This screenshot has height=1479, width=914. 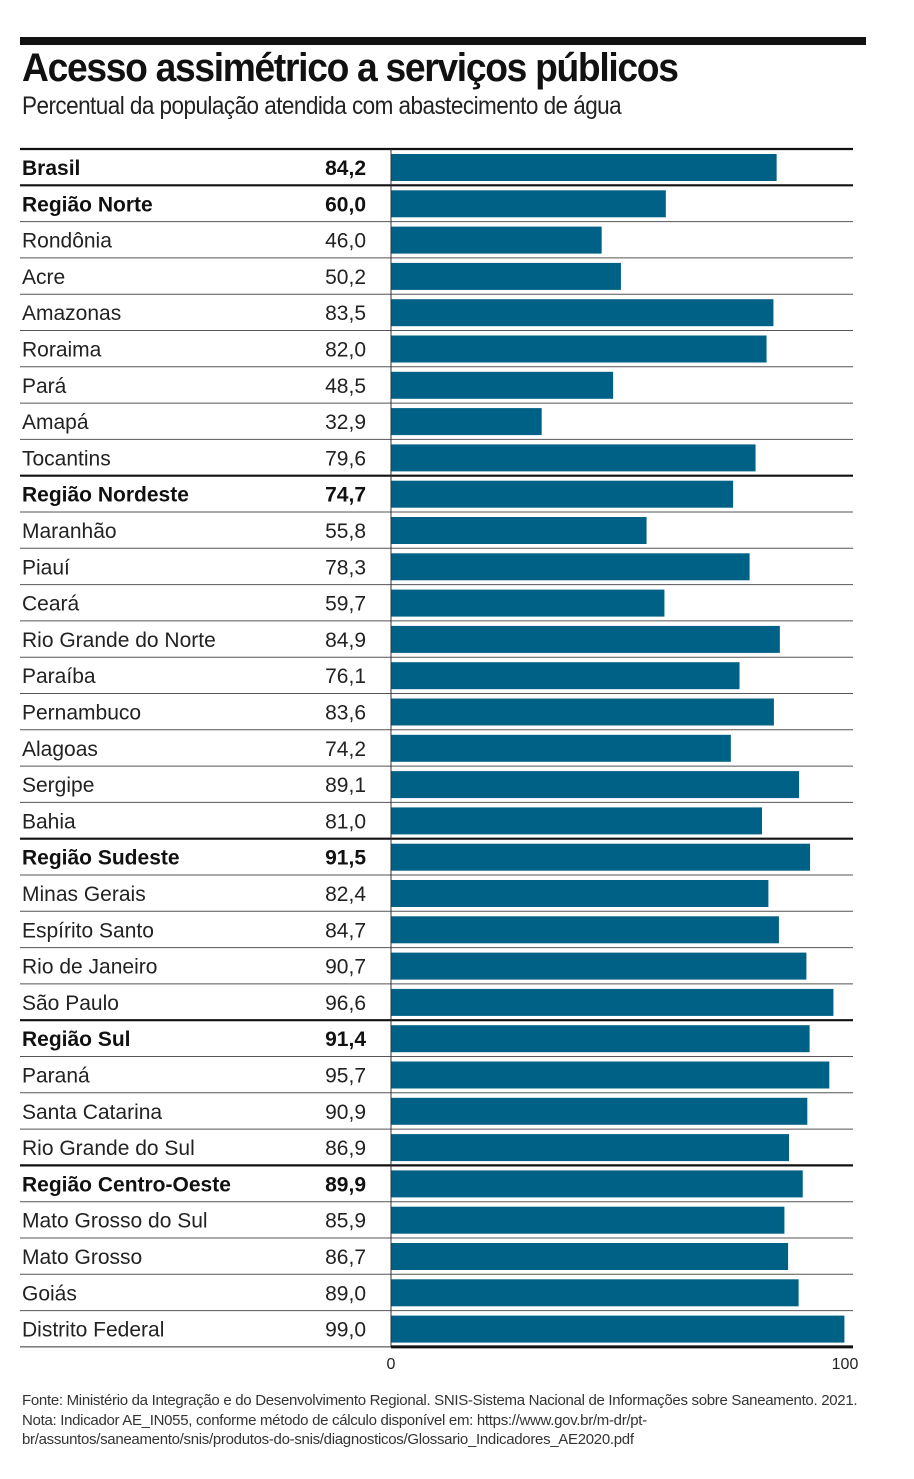 What do you see at coordinates (345, 604) in the screenshot?
I see `value-label: 59,7` at bounding box center [345, 604].